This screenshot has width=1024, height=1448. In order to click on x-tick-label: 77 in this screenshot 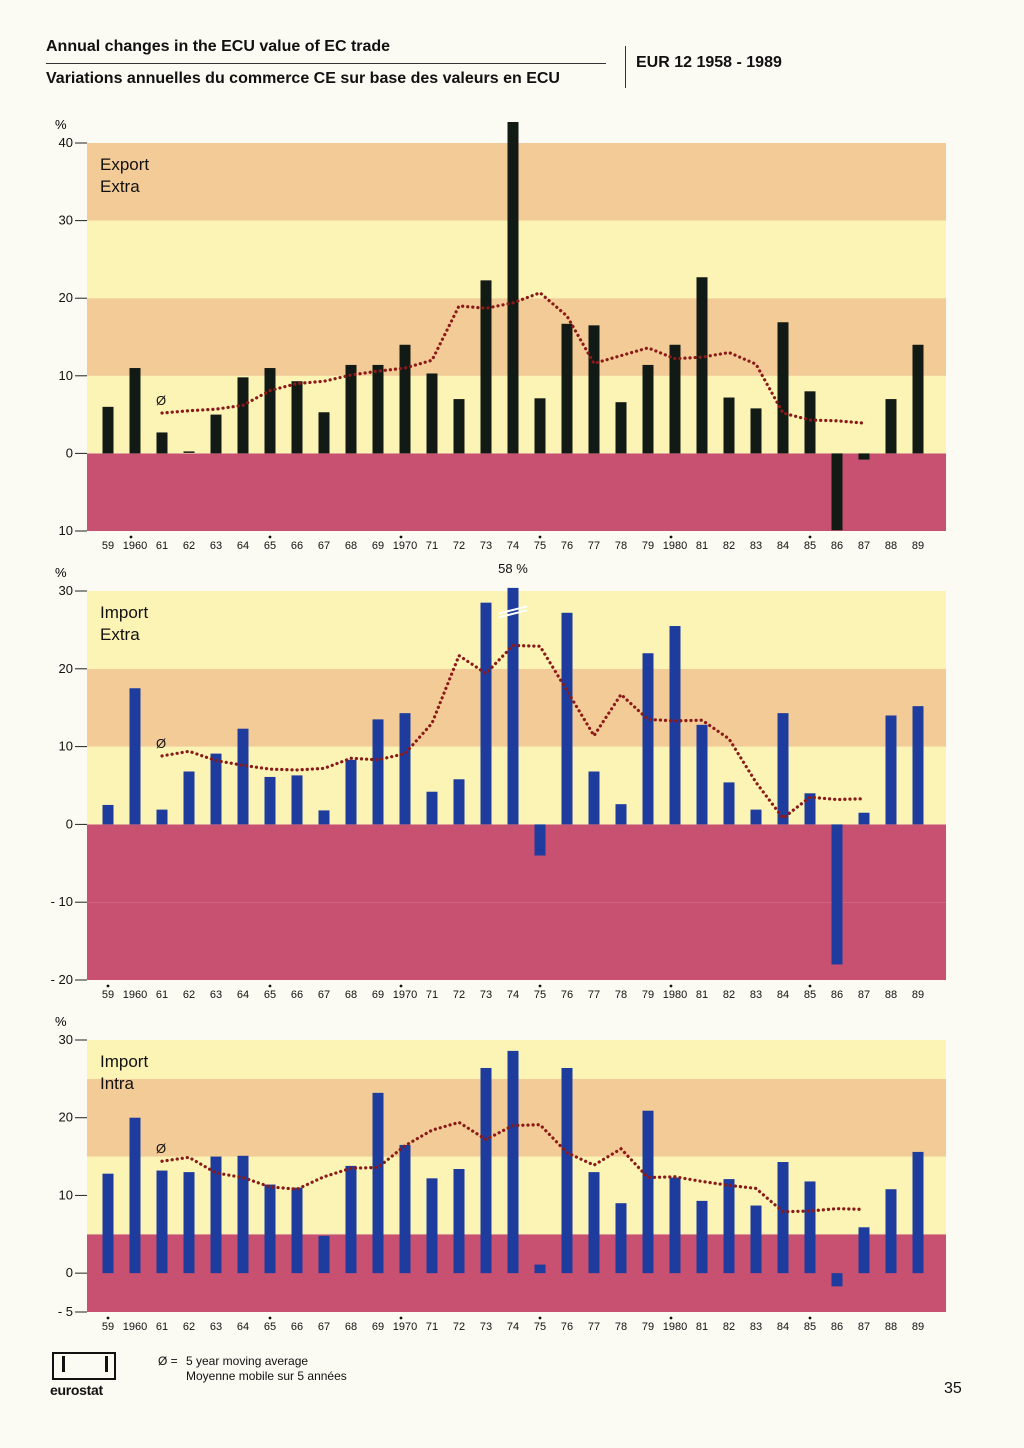, I will do `click(594, 1327)`.